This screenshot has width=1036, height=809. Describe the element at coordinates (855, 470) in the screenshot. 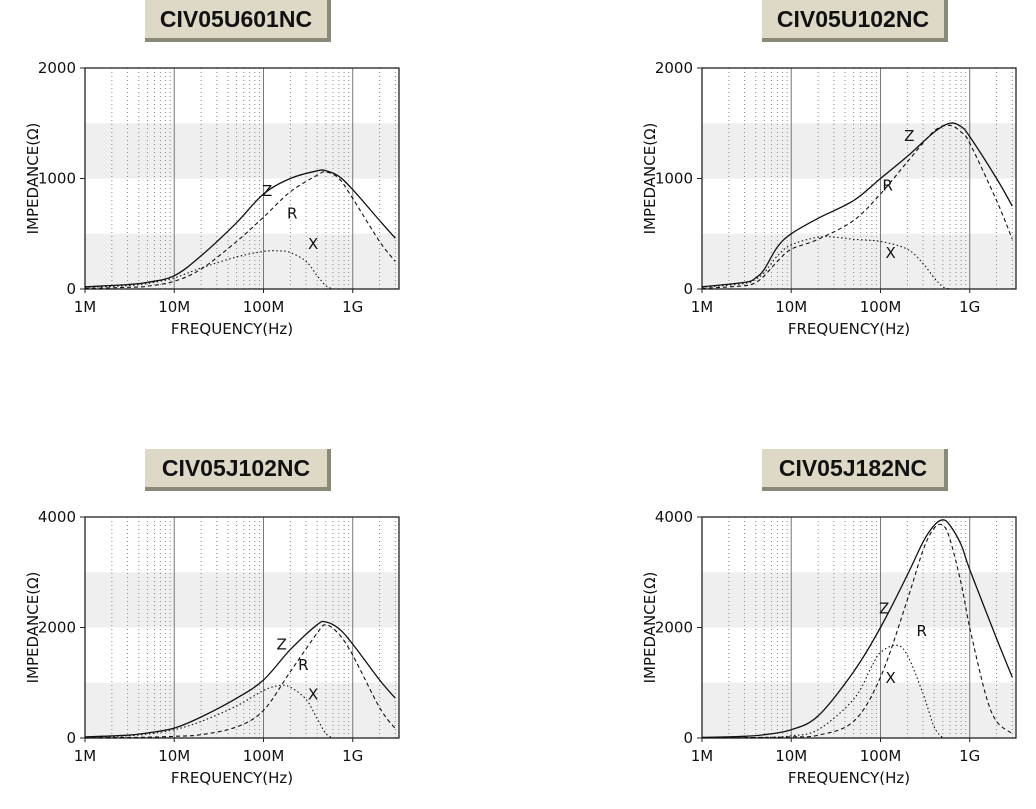

I see `chart-title: CIV05J182NC` at that location.